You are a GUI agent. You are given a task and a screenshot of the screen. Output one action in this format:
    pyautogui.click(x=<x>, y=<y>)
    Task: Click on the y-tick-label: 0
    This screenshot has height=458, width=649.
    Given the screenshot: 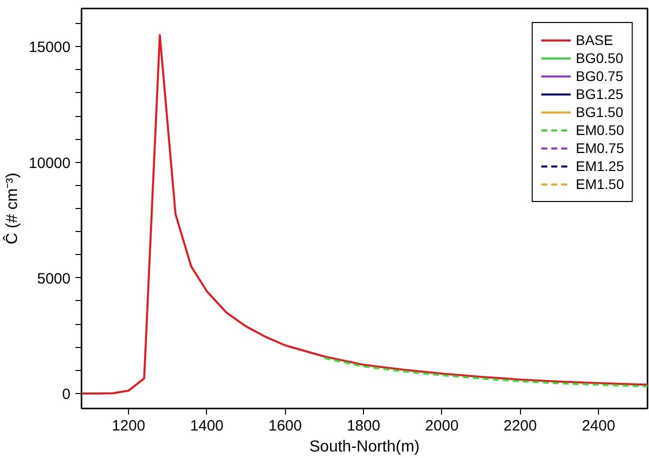 What is the action you would take?
    pyautogui.click(x=66, y=394)
    